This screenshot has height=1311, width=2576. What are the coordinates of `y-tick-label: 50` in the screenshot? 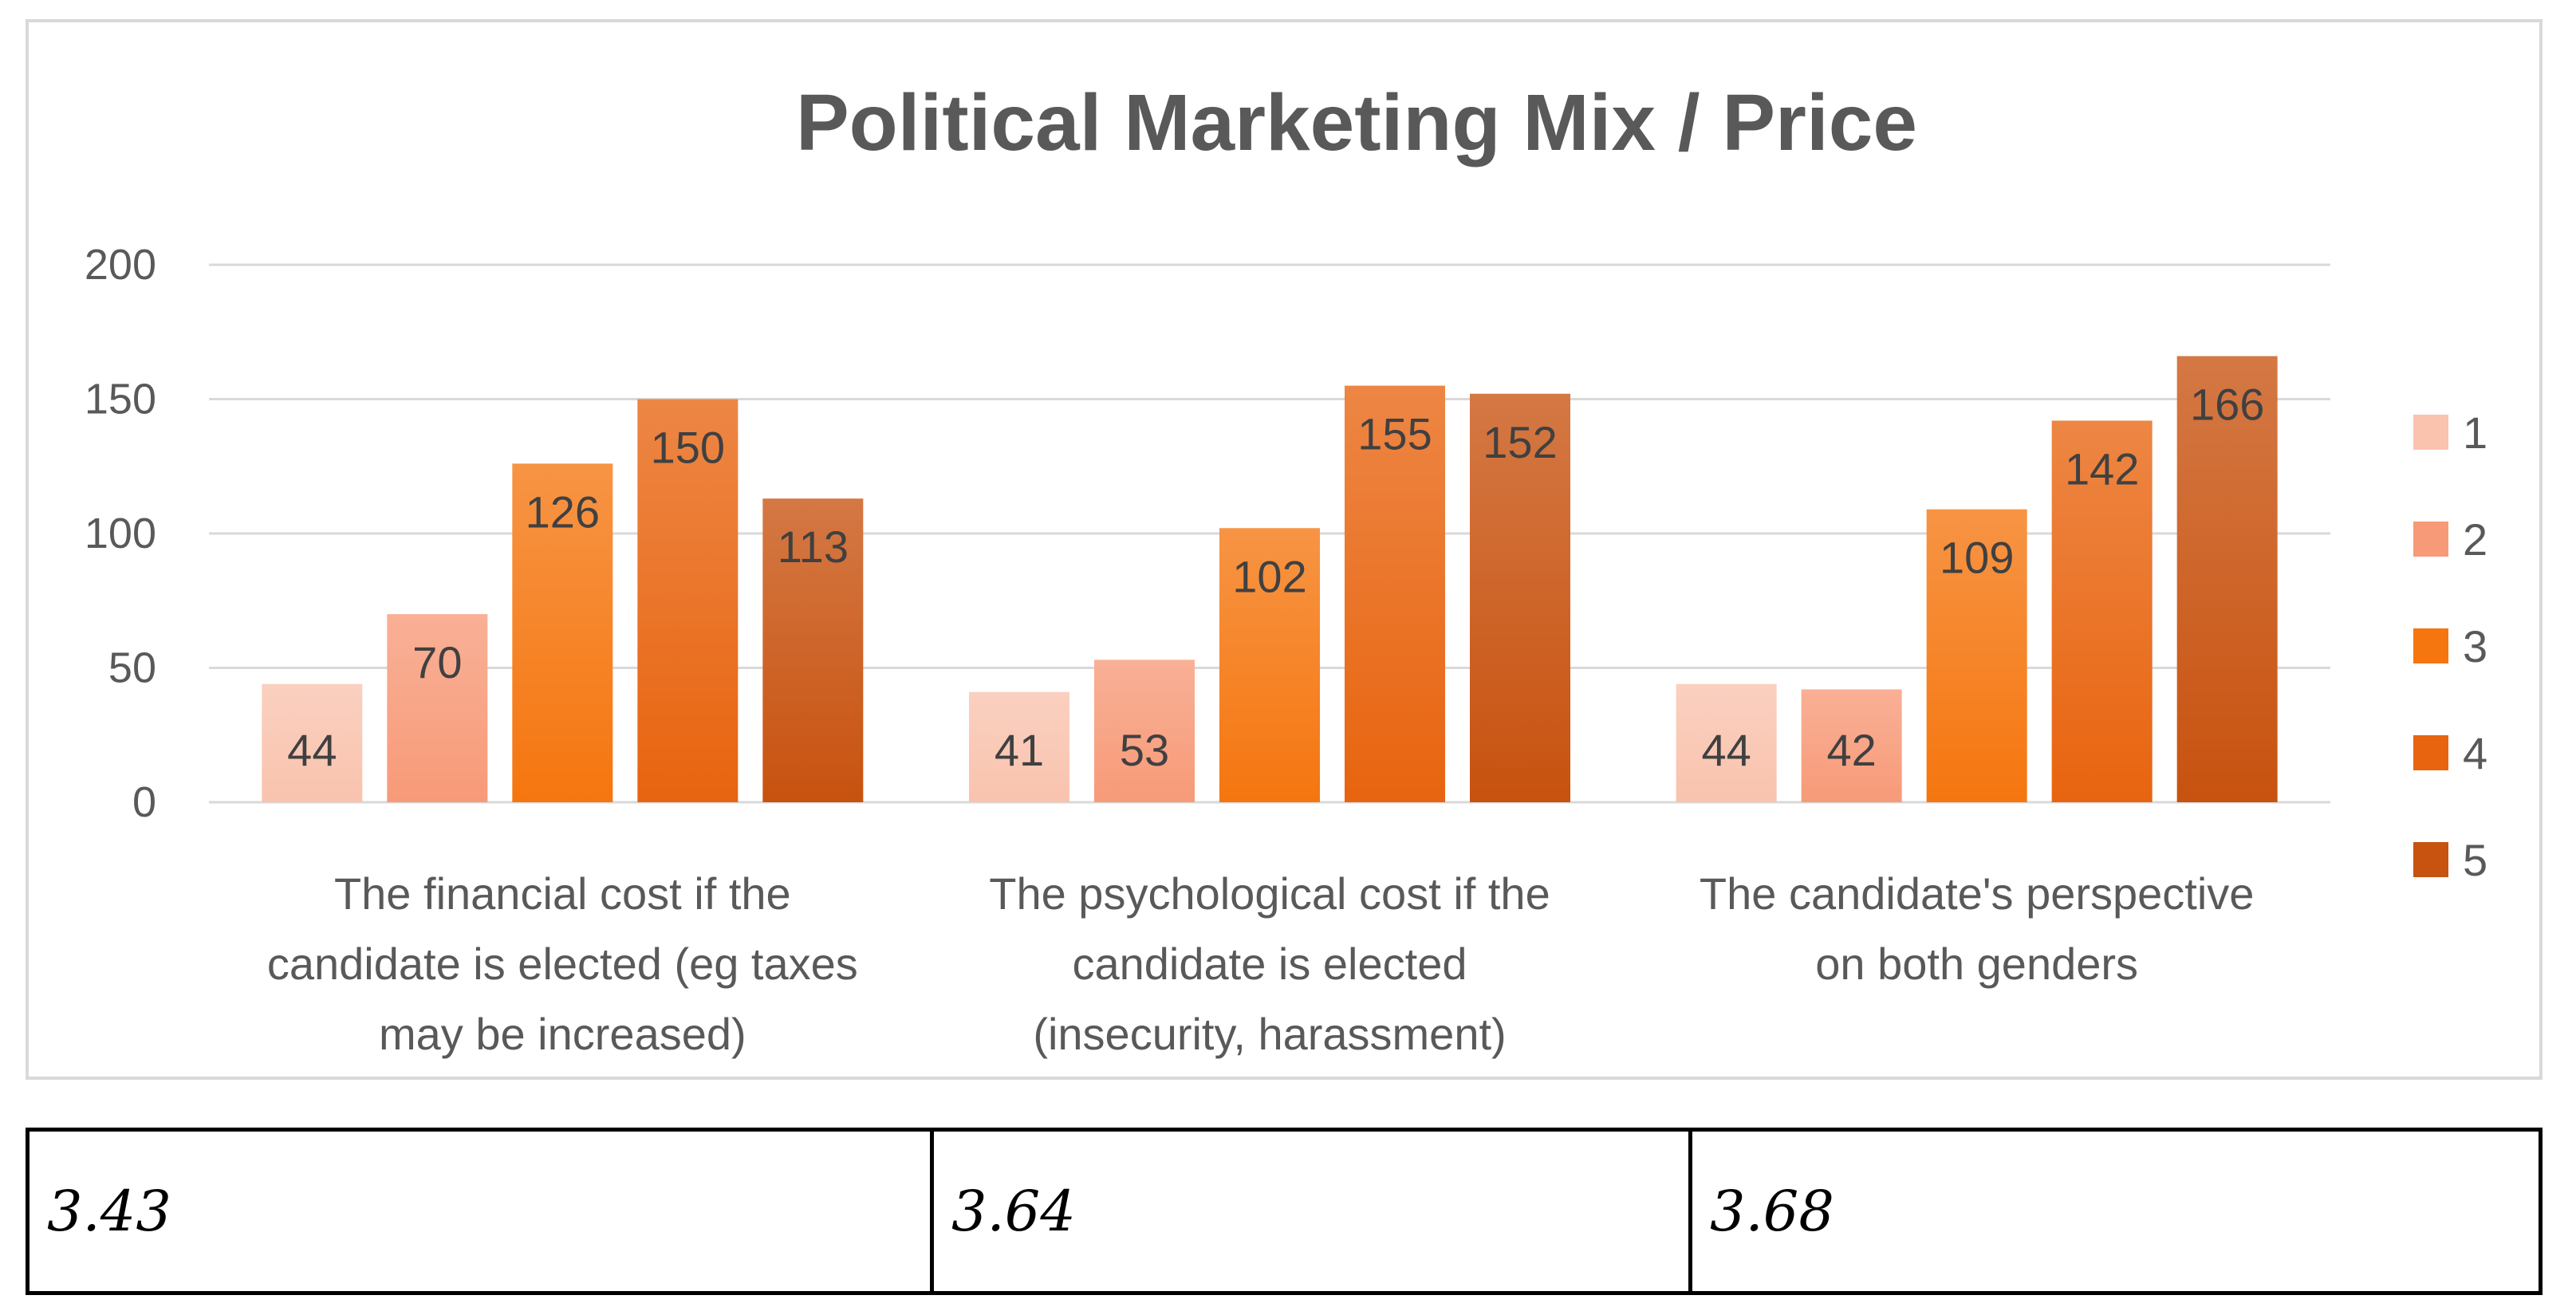 It's located at (132, 668).